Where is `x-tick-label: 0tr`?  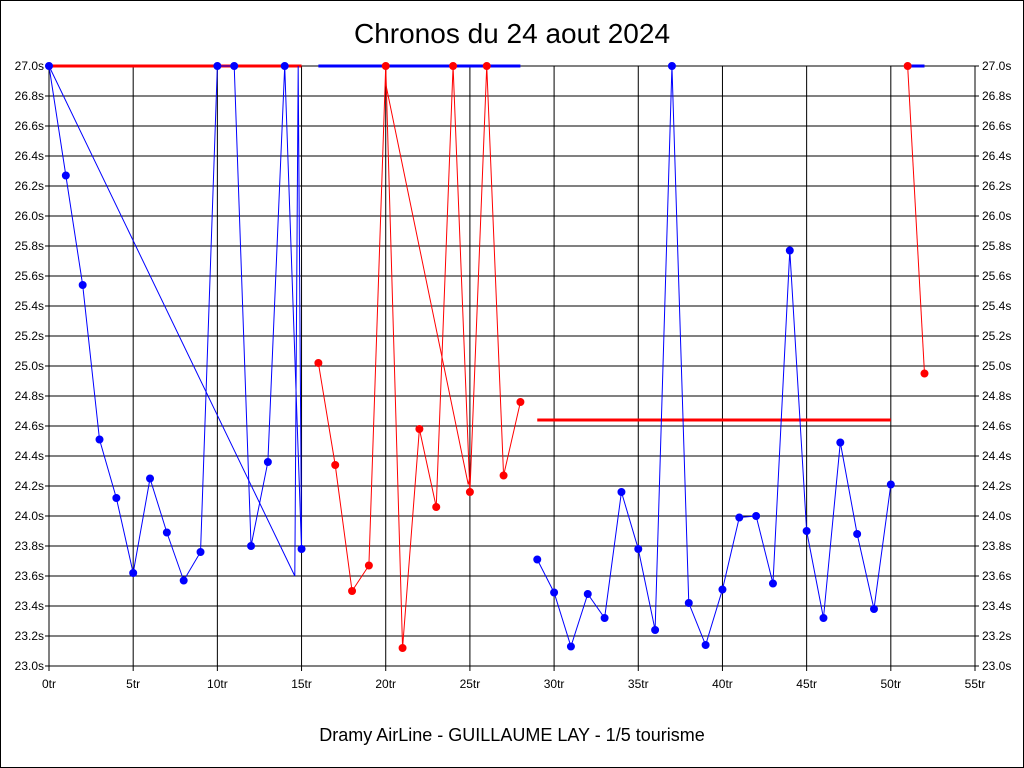
x-tick-label: 0tr is located at coordinates (49, 684).